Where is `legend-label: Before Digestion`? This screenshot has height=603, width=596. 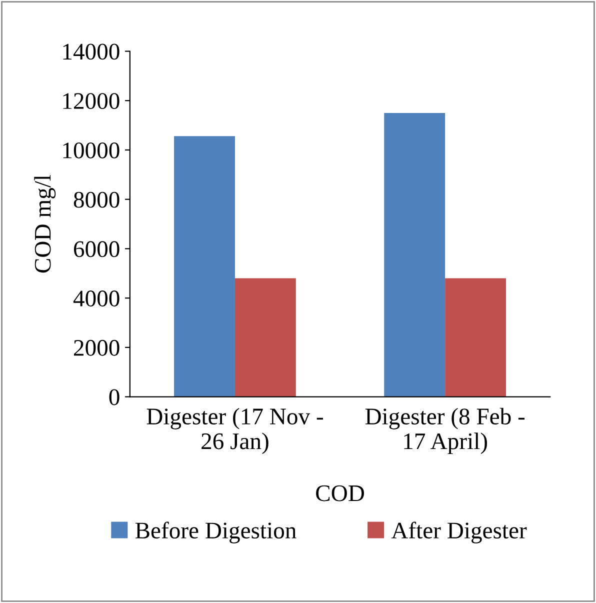
legend-label: Before Digestion is located at coordinates (215, 533).